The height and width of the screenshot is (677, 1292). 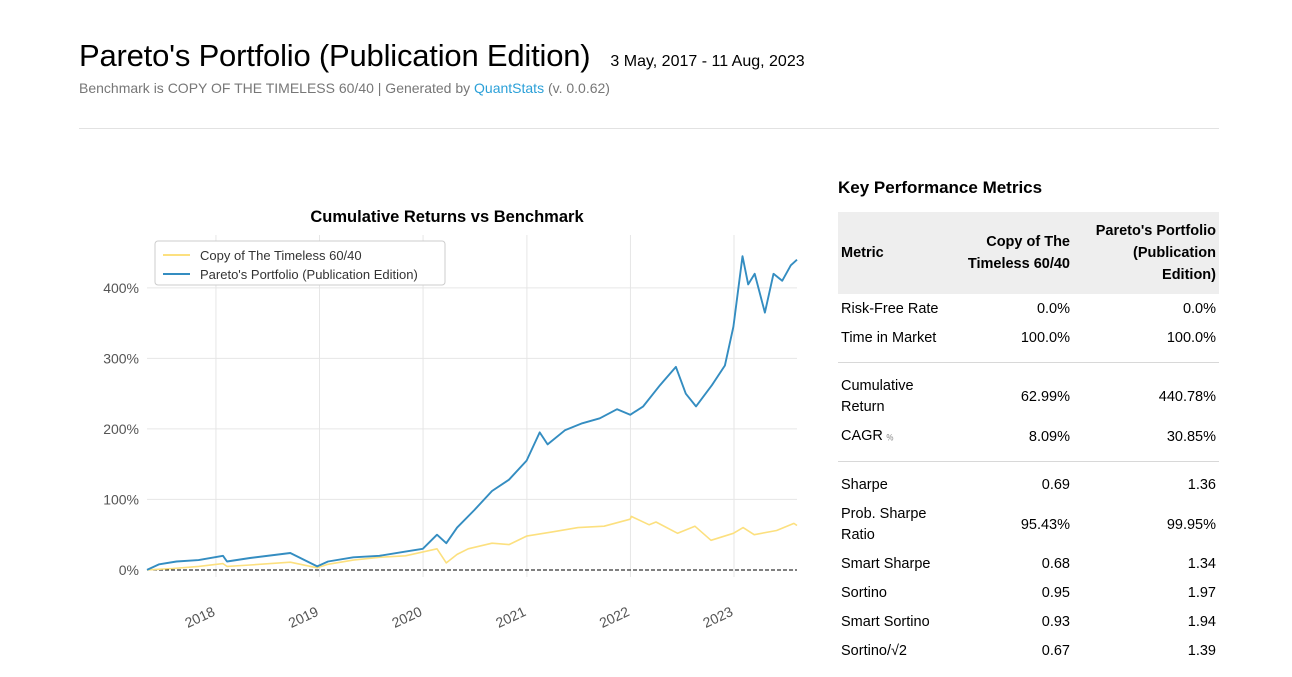 What do you see at coordinates (1028, 622) in the screenshot?
I see `metric-row-smart-sortino: Smart Sortino 0.93 1.94` at bounding box center [1028, 622].